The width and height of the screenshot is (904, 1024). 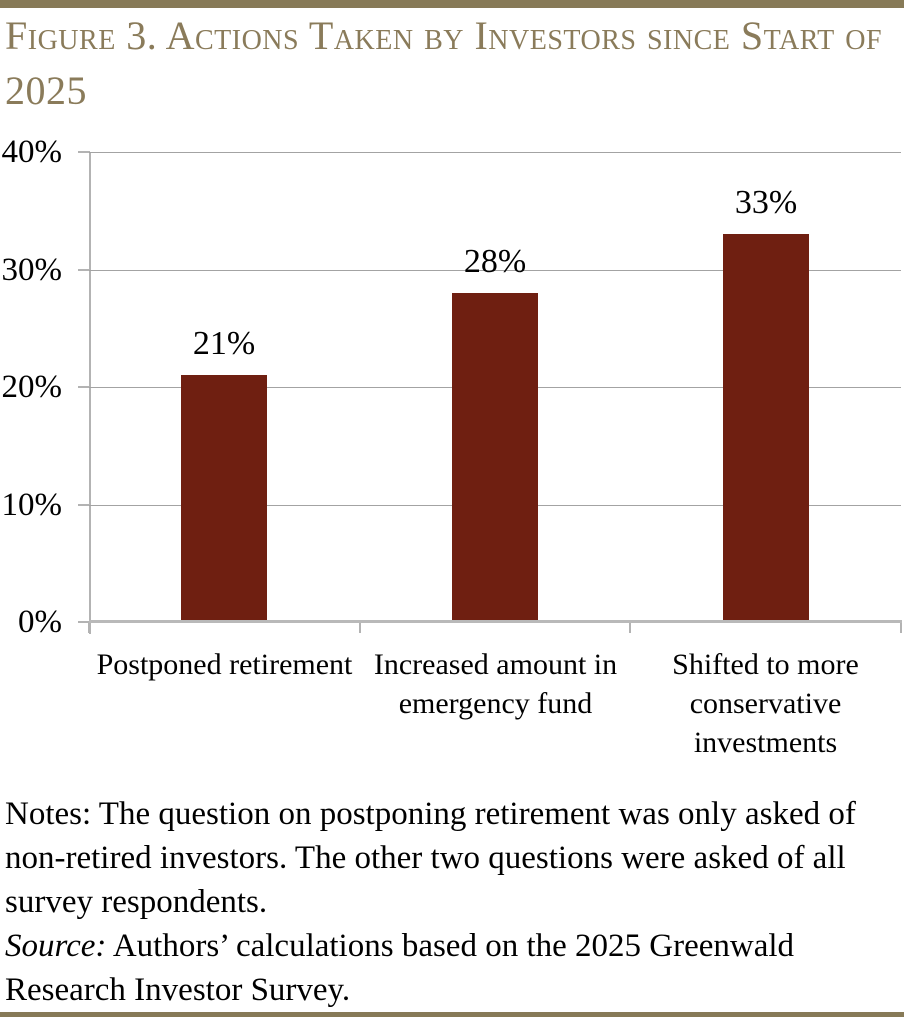 I want to click on x-axis-ticks, so click(x=495, y=629).